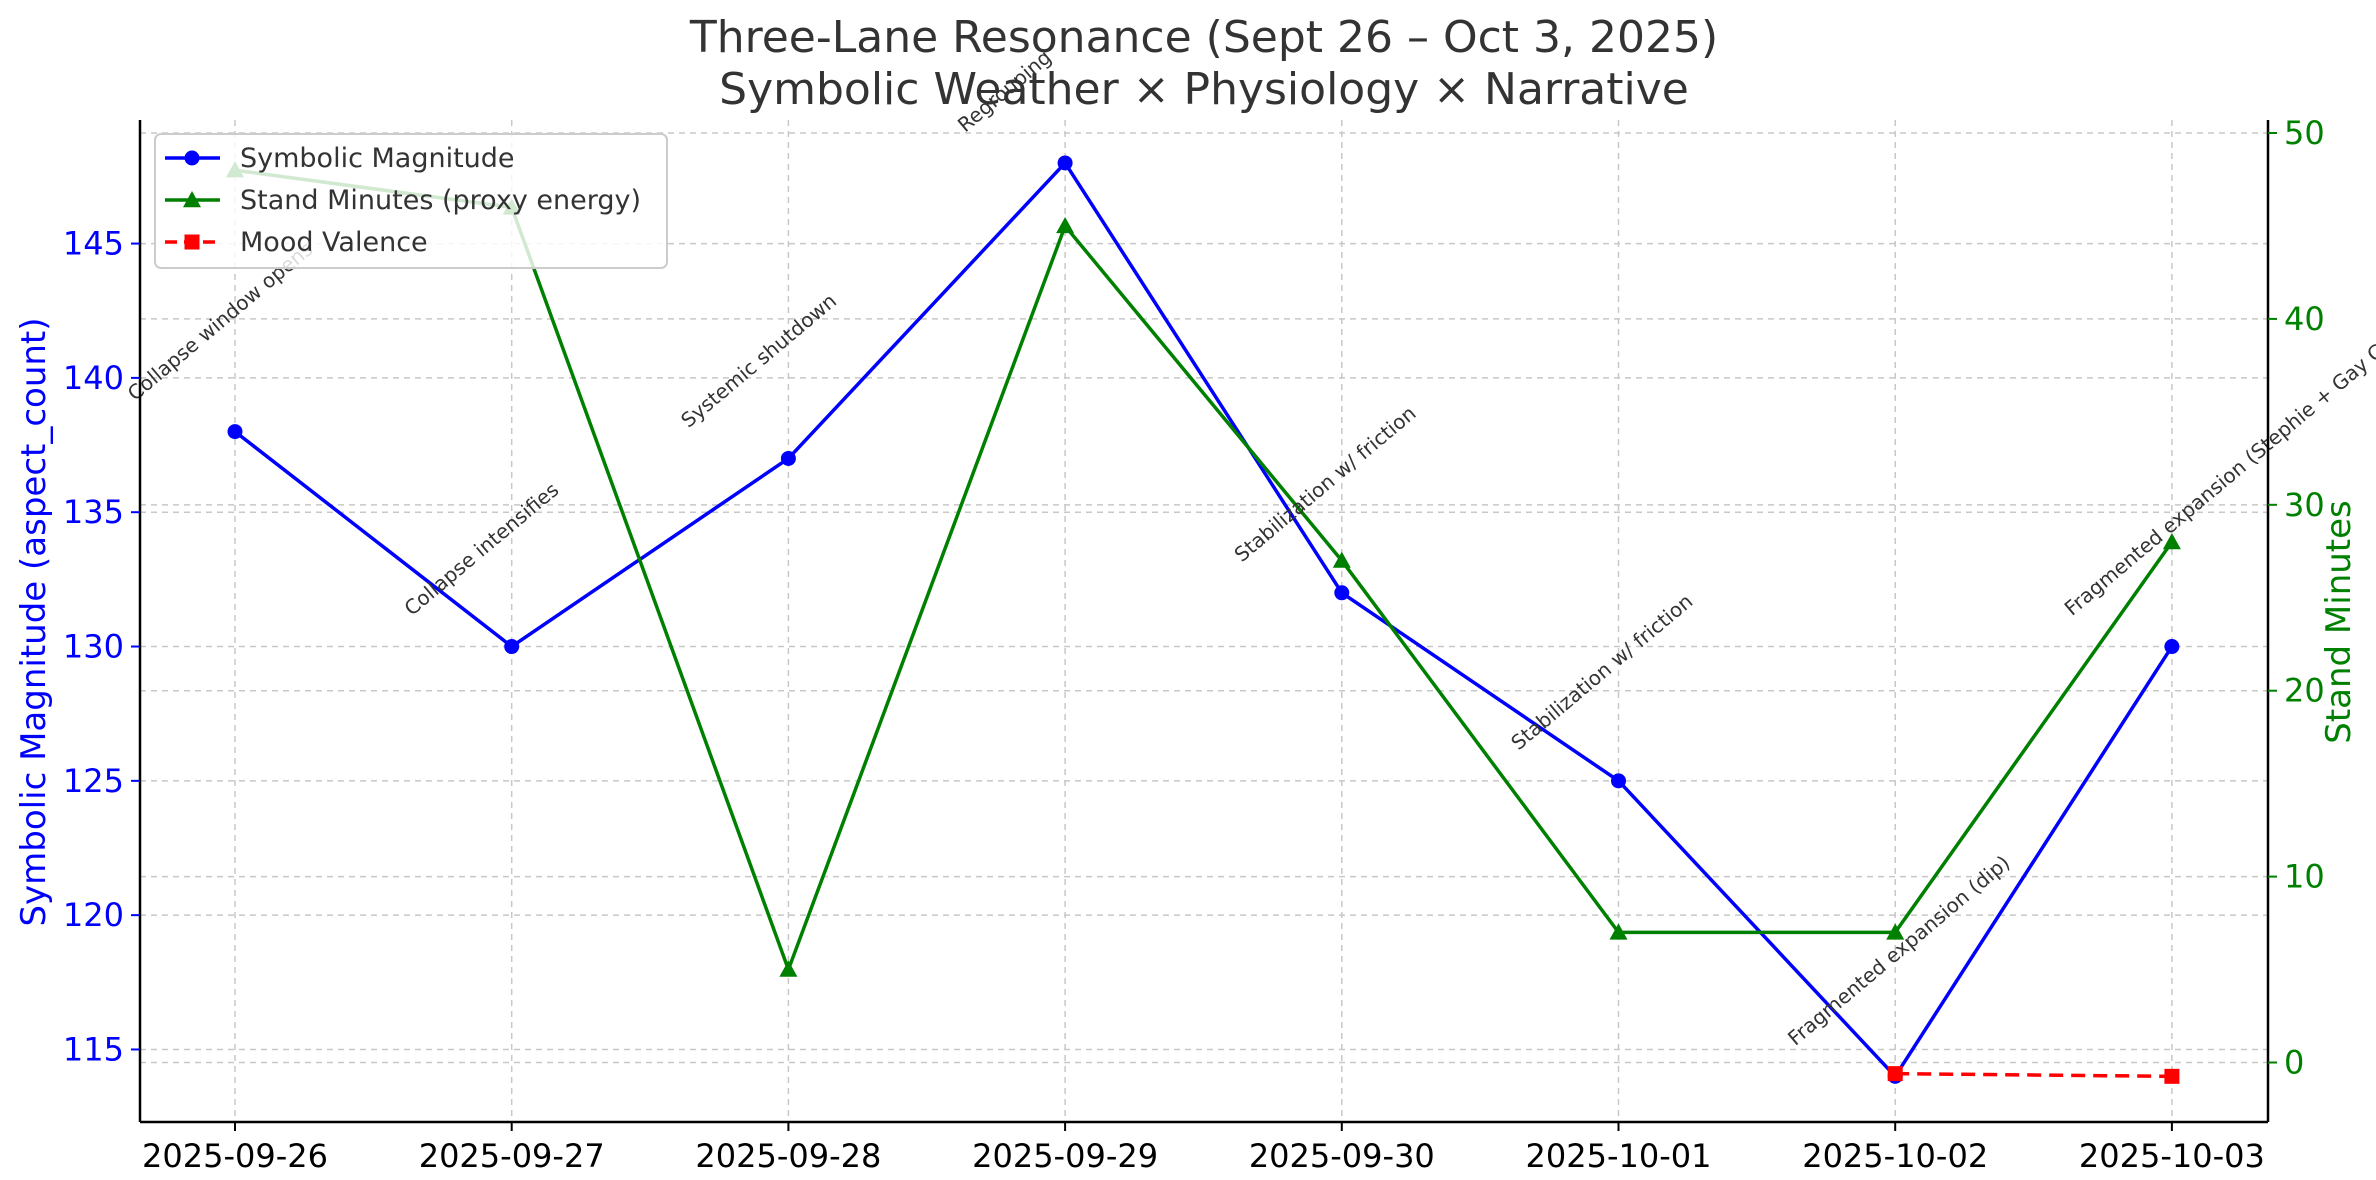 The image size is (2376, 1180). Describe the element at coordinates (192, 158) in the screenshot. I see `legend-marker-symbolic-magnitude` at that location.